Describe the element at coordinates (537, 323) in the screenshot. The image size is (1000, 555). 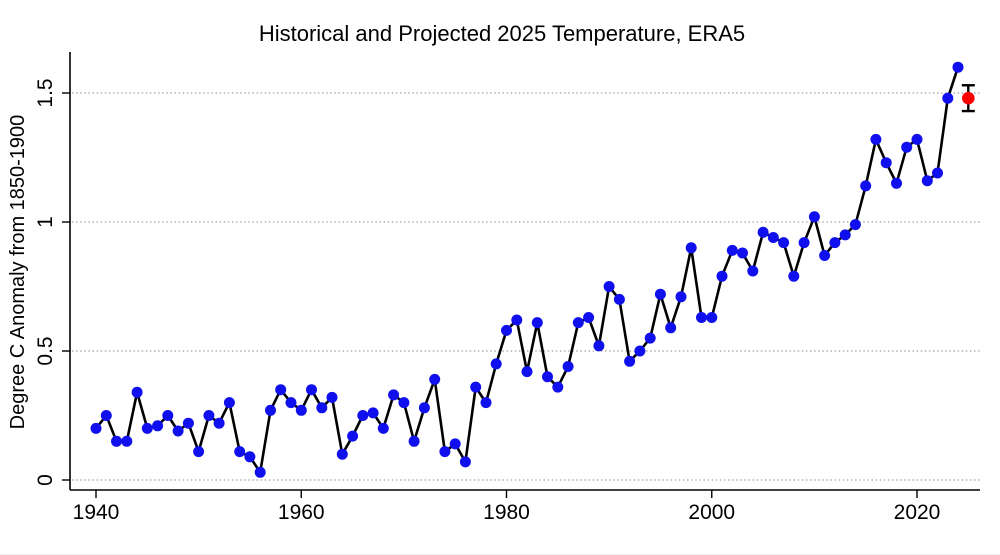
I see `data-point-1983` at that location.